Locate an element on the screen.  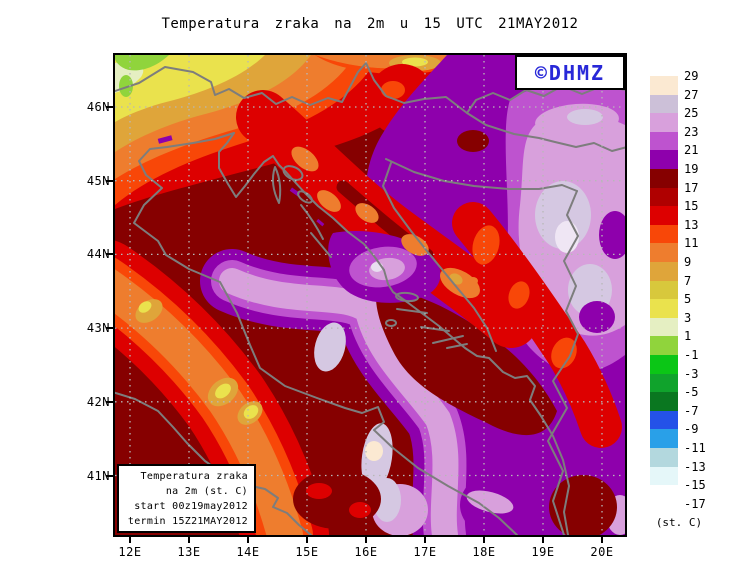
colorbar-level-label: 19 is located at coordinates (691, 169).